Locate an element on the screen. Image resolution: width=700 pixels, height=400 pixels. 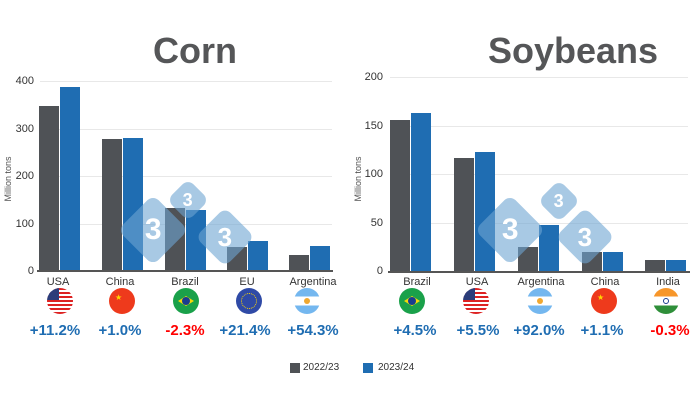
corn-category-label: Argentina is located at coordinates (313, 282).